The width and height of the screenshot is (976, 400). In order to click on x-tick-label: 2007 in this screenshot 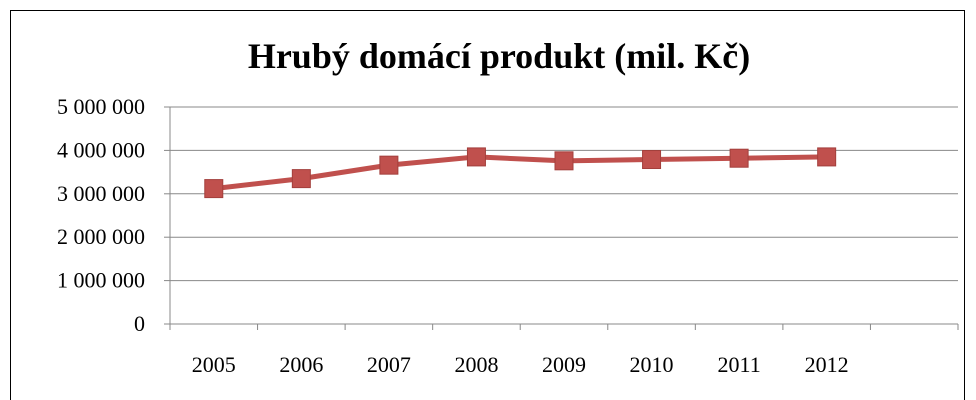, I will do `click(389, 364)`.